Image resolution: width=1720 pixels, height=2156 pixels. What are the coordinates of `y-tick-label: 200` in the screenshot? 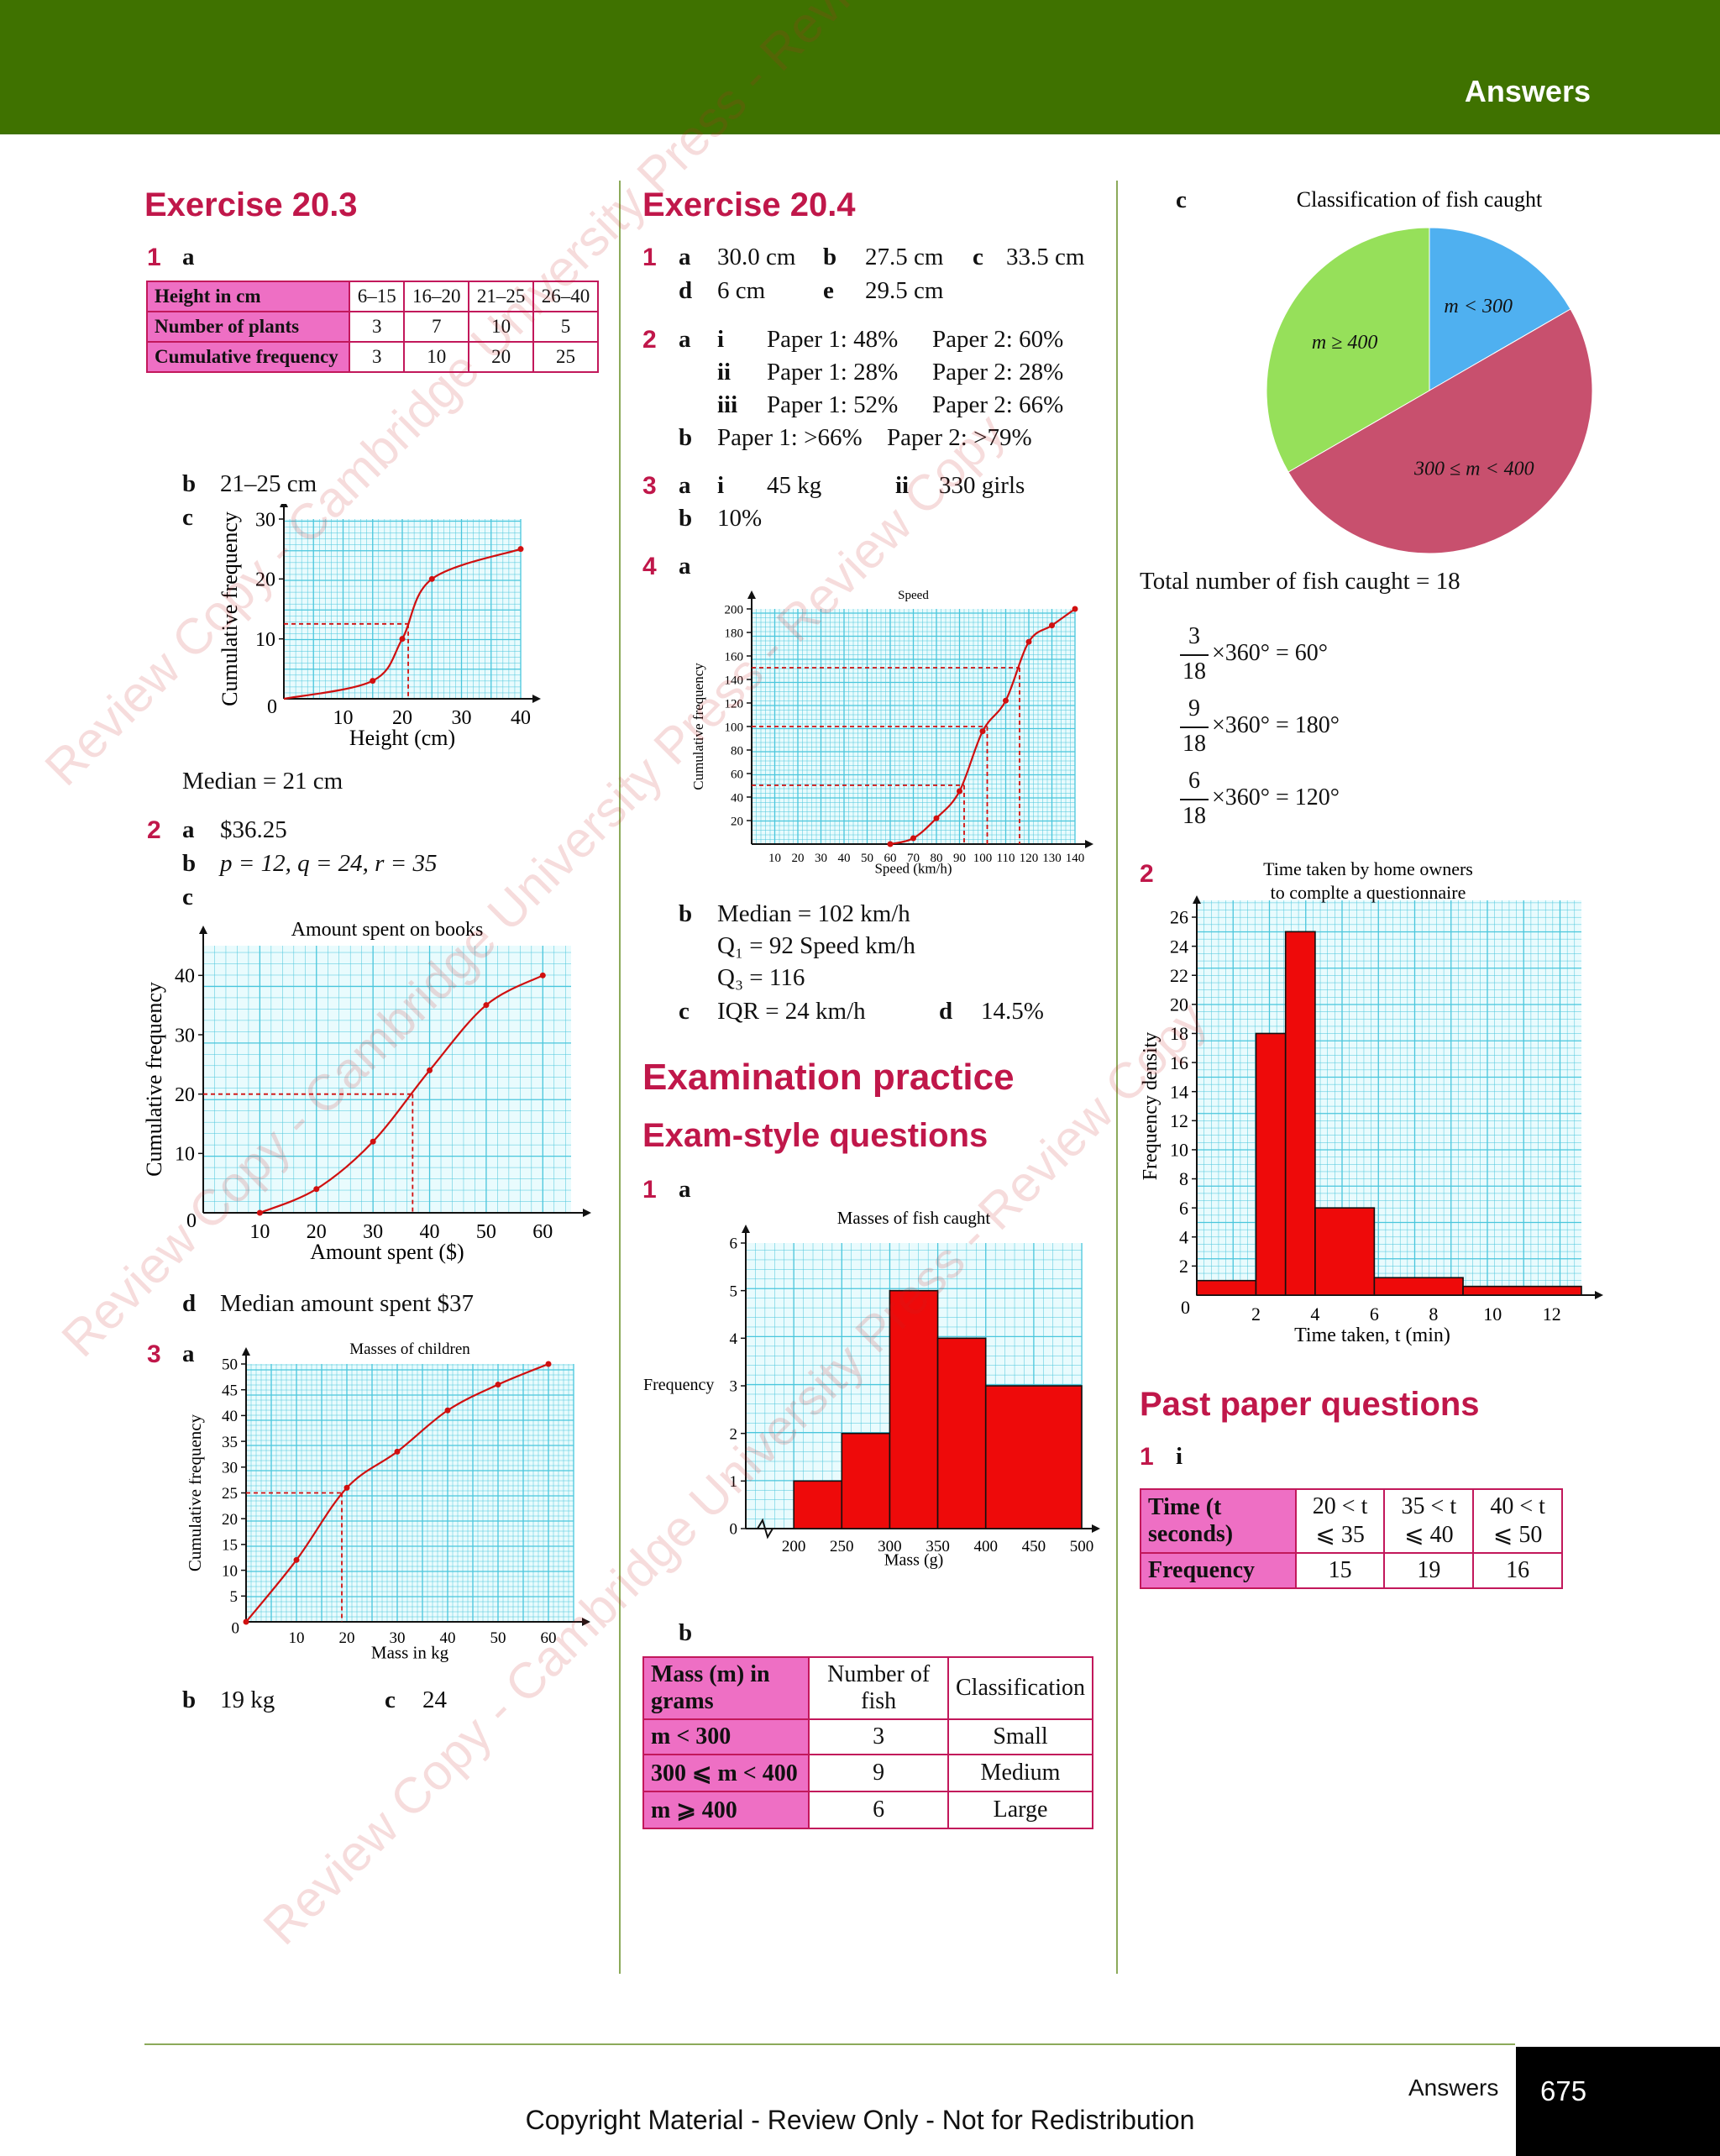 It's located at (734, 609).